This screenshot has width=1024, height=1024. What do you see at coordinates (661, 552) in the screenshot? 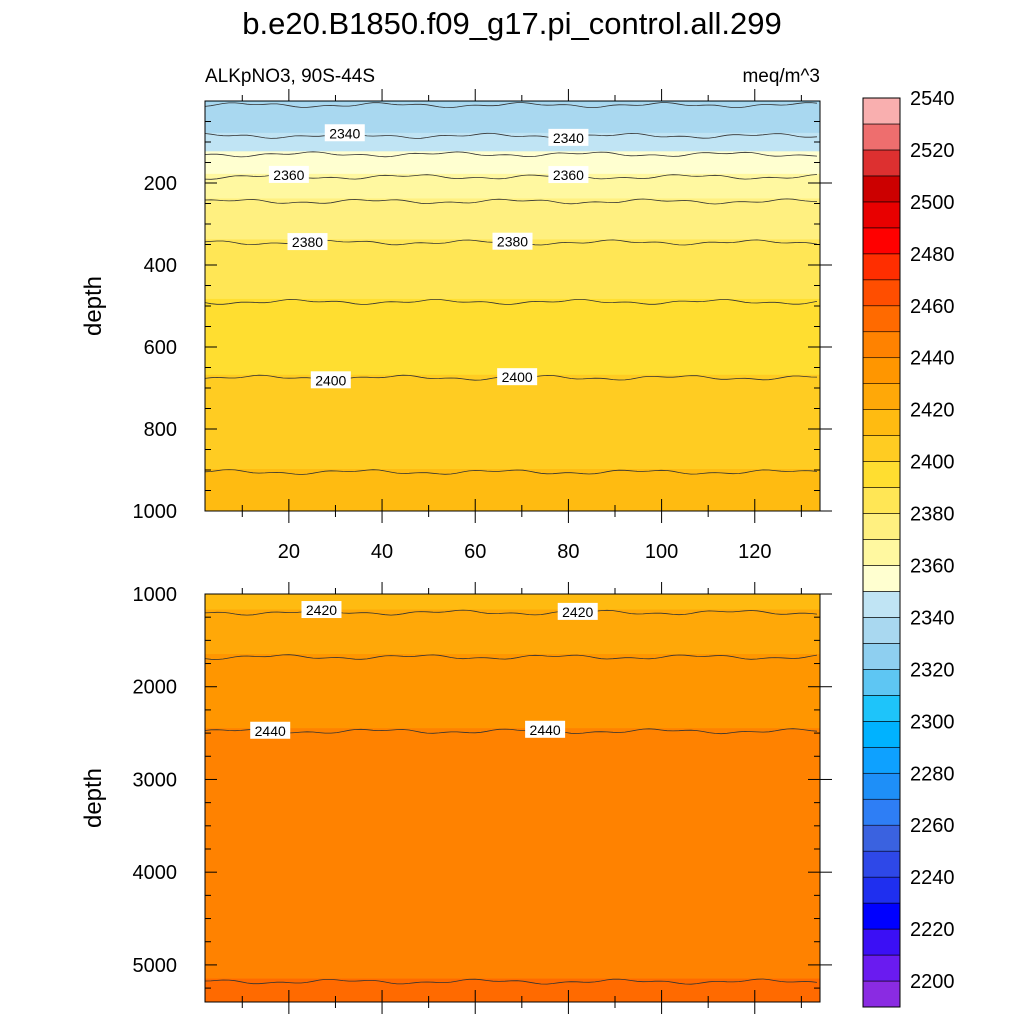
I see `upper-xtick-label: 100` at bounding box center [661, 552].